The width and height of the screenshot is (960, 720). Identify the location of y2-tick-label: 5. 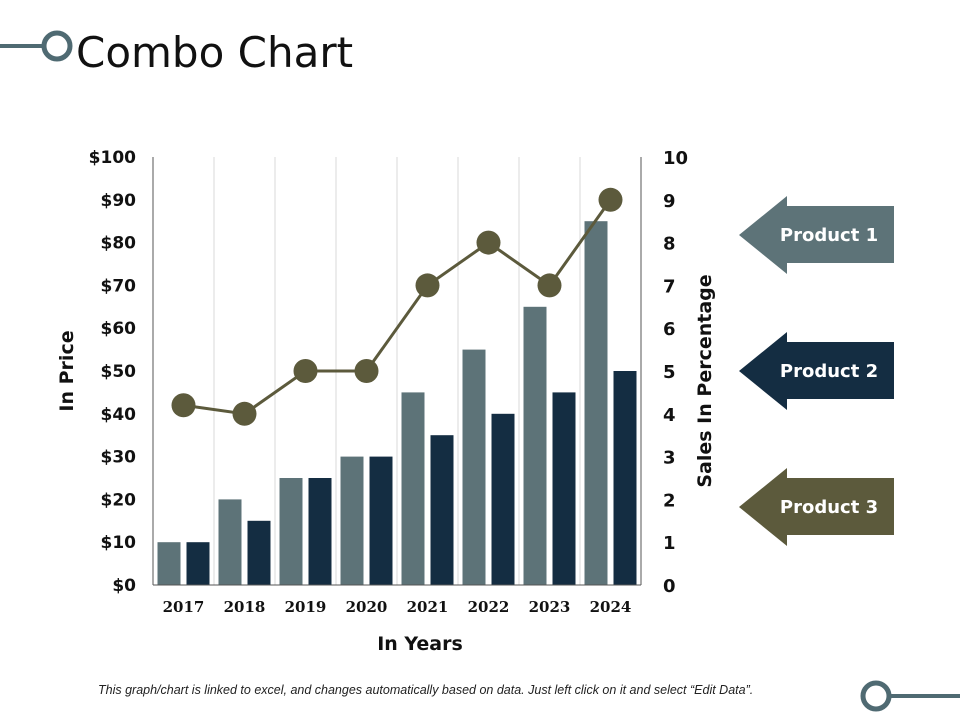
(669, 372).